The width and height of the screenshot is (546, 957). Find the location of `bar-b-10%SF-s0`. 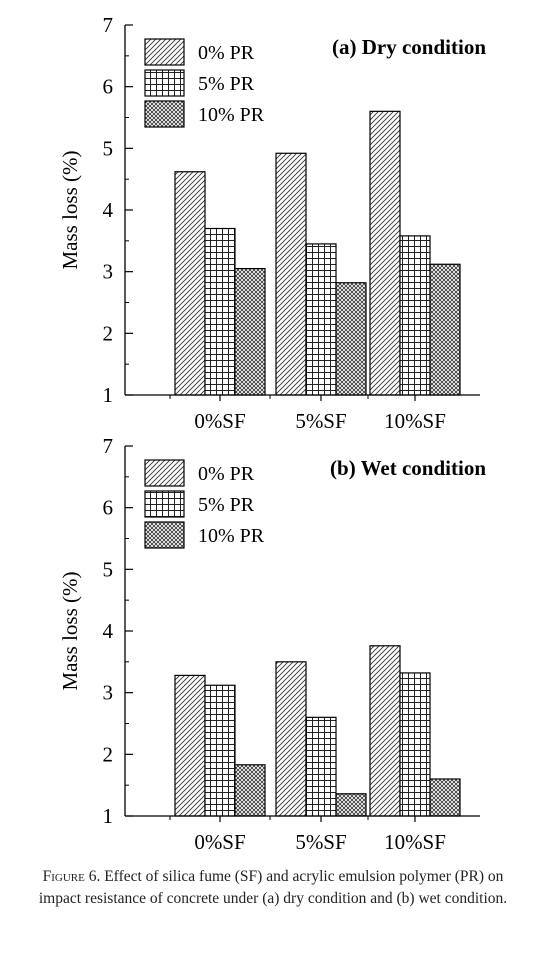

bar-b-10%SF-s0 is located at coordinates (385, 731).